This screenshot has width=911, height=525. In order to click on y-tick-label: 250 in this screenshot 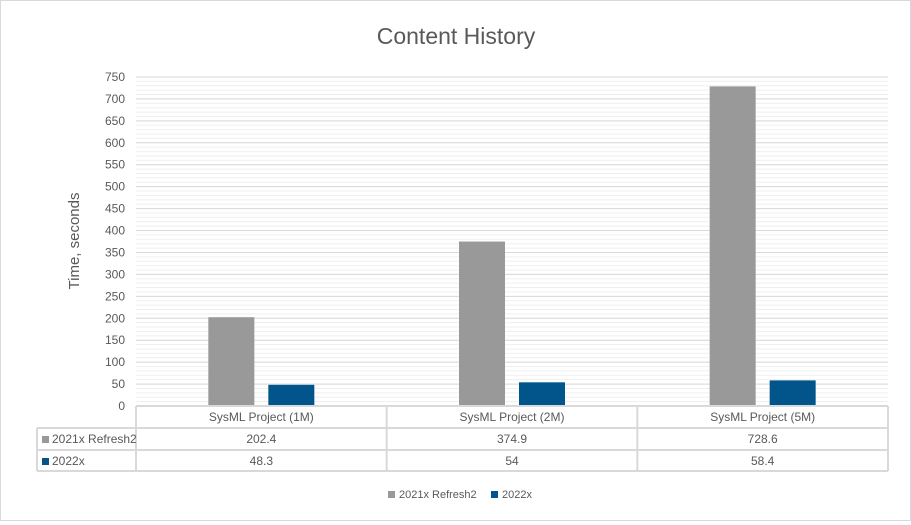, I will do `click(115, 296)`.